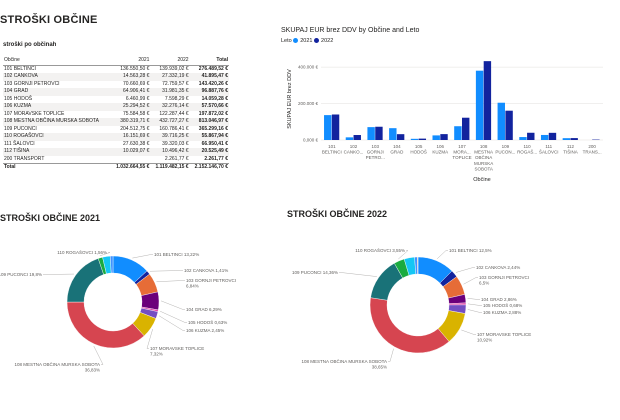 The image size is (620, 420). Describe the element at coordinates (57, 92) in the screenshot. I see `cell-obcina: 104 GRAD` at that location.